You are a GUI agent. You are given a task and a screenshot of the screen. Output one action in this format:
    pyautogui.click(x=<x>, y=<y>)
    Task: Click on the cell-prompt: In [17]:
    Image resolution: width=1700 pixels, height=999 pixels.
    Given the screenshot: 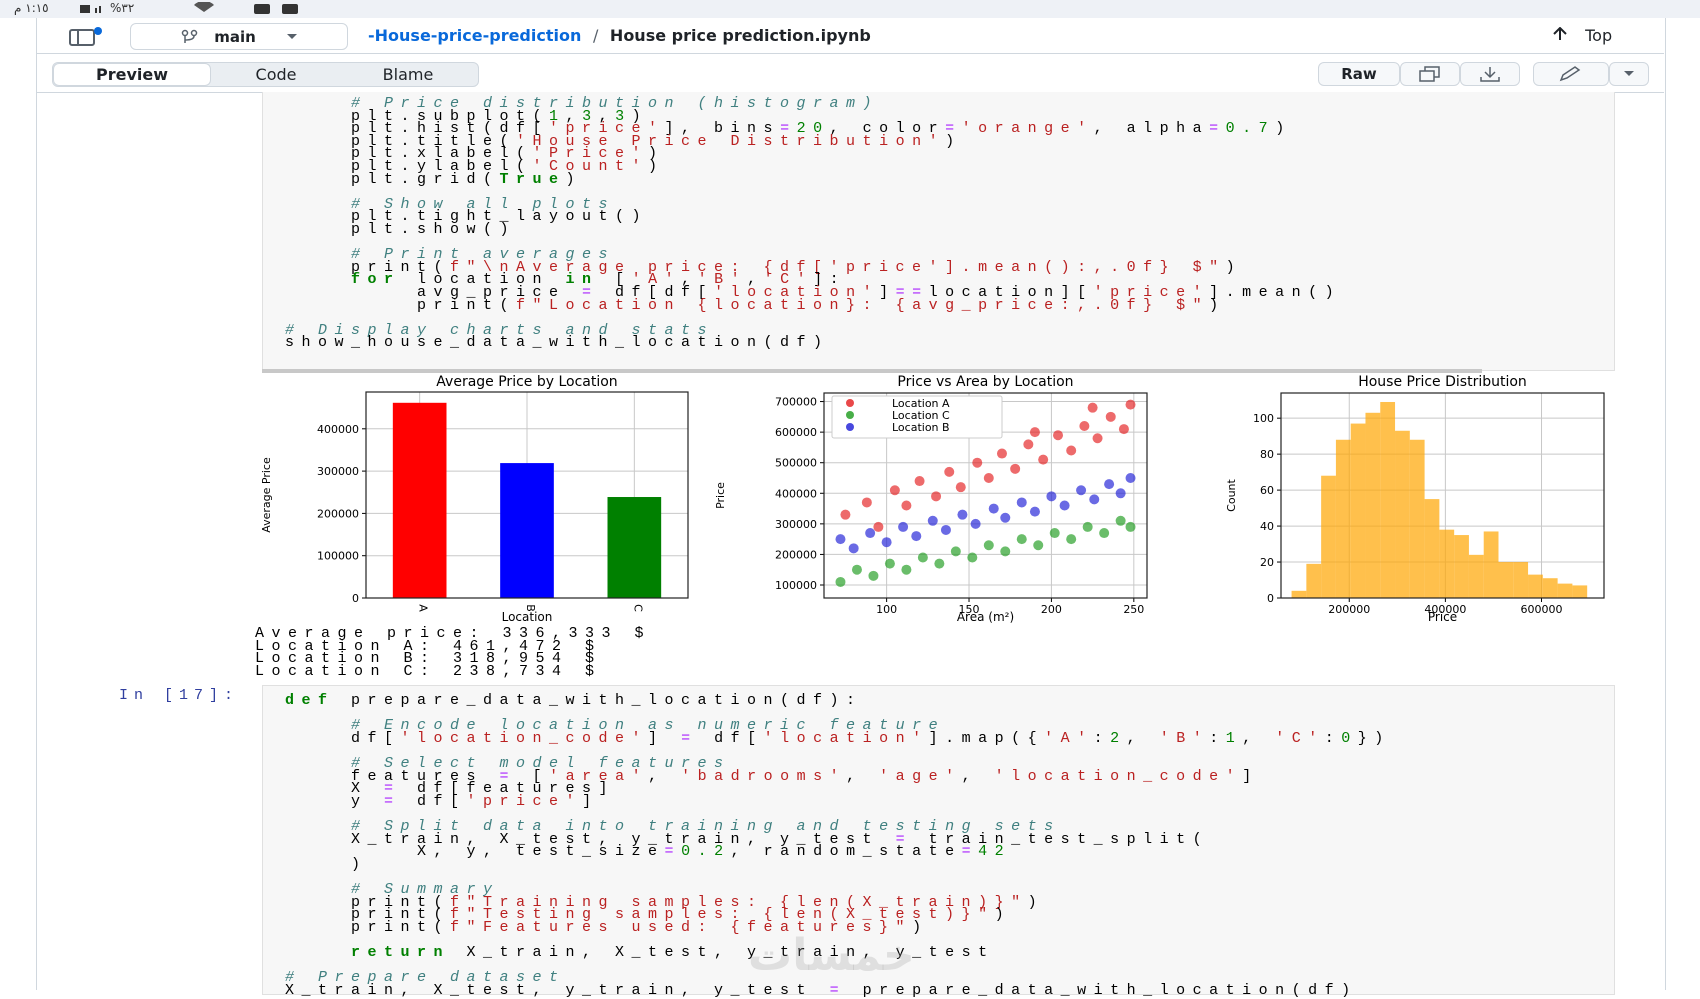 What is the action you would take?
    pyautogui.click(x=179, y=695)
    